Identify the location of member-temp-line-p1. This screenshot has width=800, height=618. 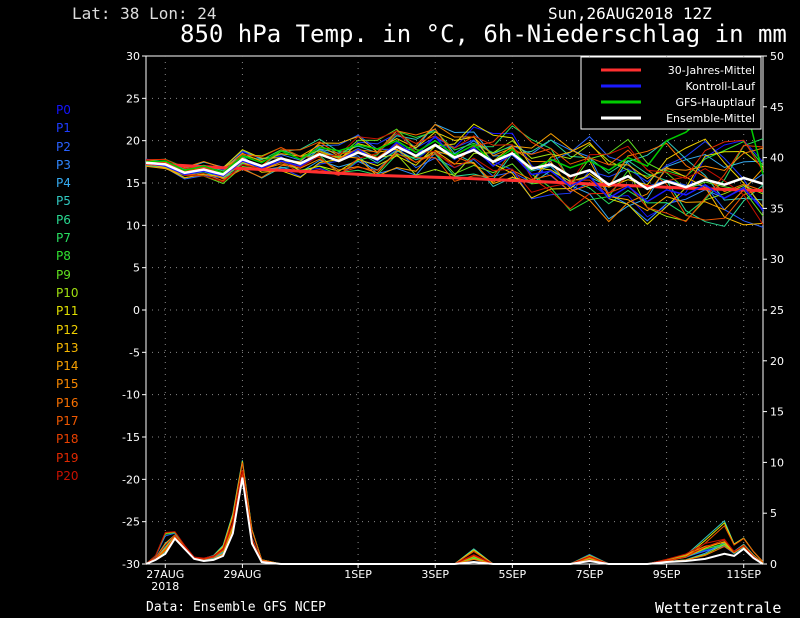
(454, 172).